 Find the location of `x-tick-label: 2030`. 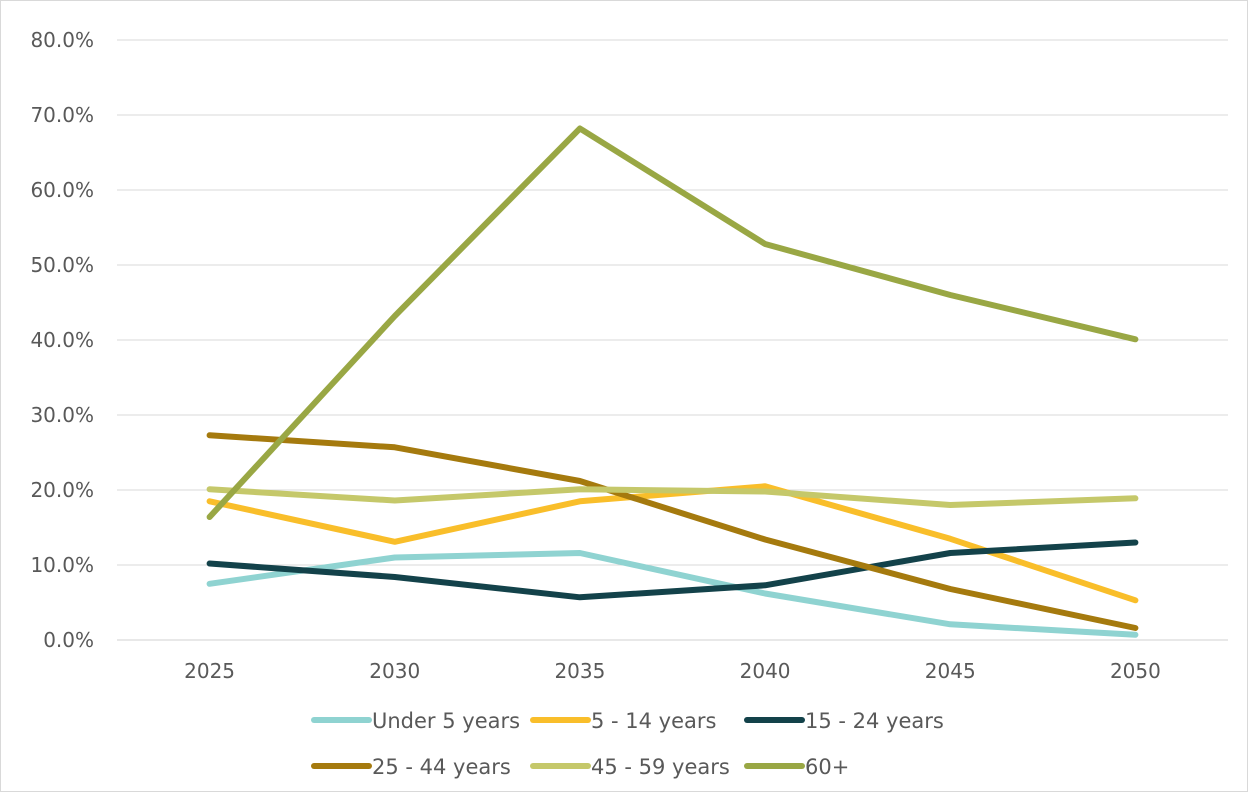

x-tick-label: 2030 is located at coordinates (394, 671).